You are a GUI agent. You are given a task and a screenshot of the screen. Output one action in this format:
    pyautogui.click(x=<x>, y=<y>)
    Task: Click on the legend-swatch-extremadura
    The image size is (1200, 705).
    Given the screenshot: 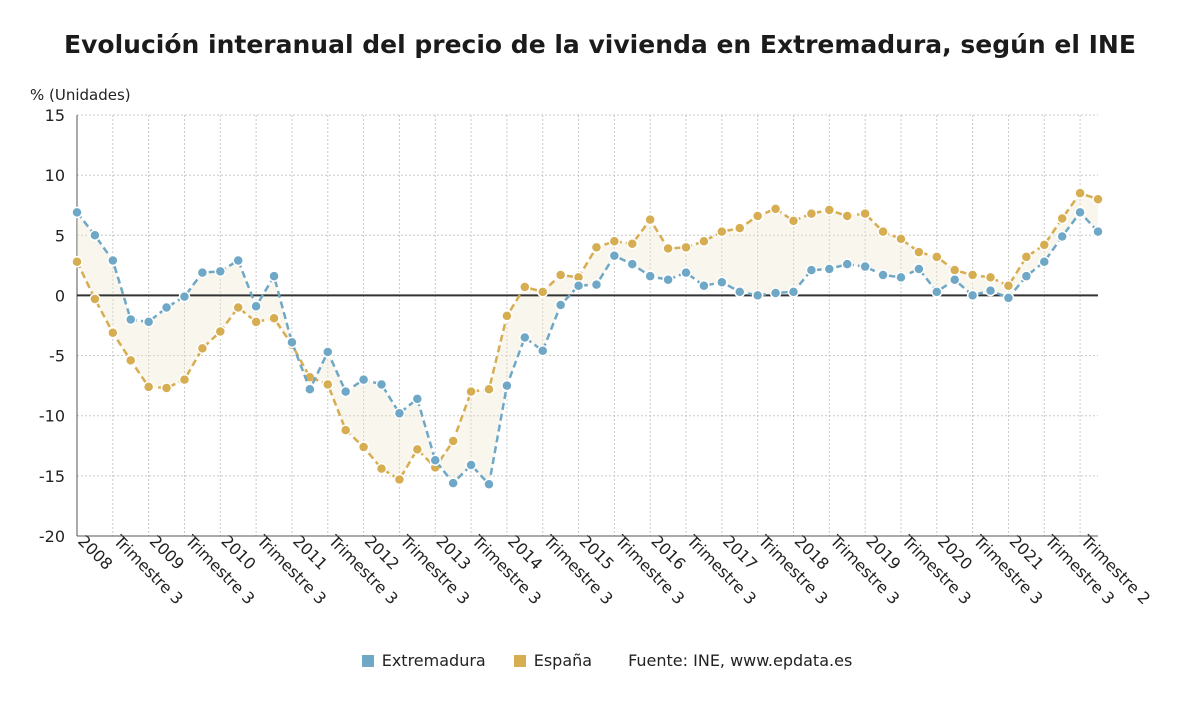 What is the action you would take?
    pyautogui.click(x=367, y=660)
    